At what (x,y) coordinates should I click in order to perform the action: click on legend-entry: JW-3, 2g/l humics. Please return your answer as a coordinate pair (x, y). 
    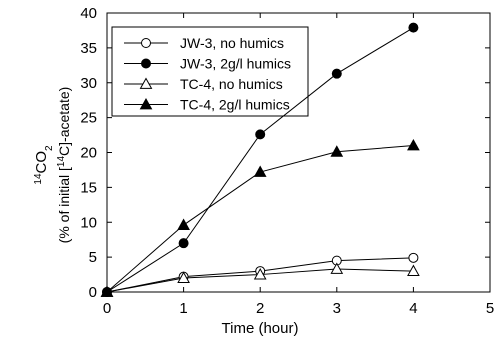
    Looking at the image, I should click on (207, 64).